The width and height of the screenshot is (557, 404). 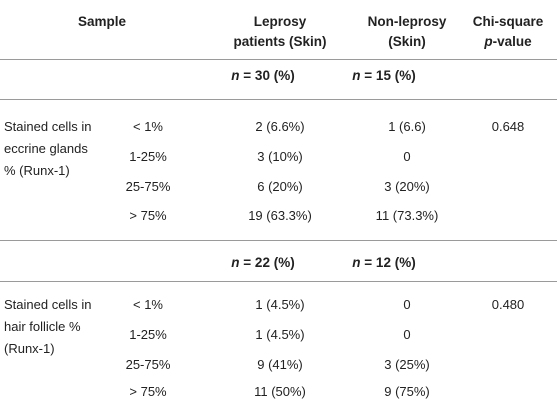 I want to click on nonleprosy-cell: 1 (6.6), so click(x=407, y=126).